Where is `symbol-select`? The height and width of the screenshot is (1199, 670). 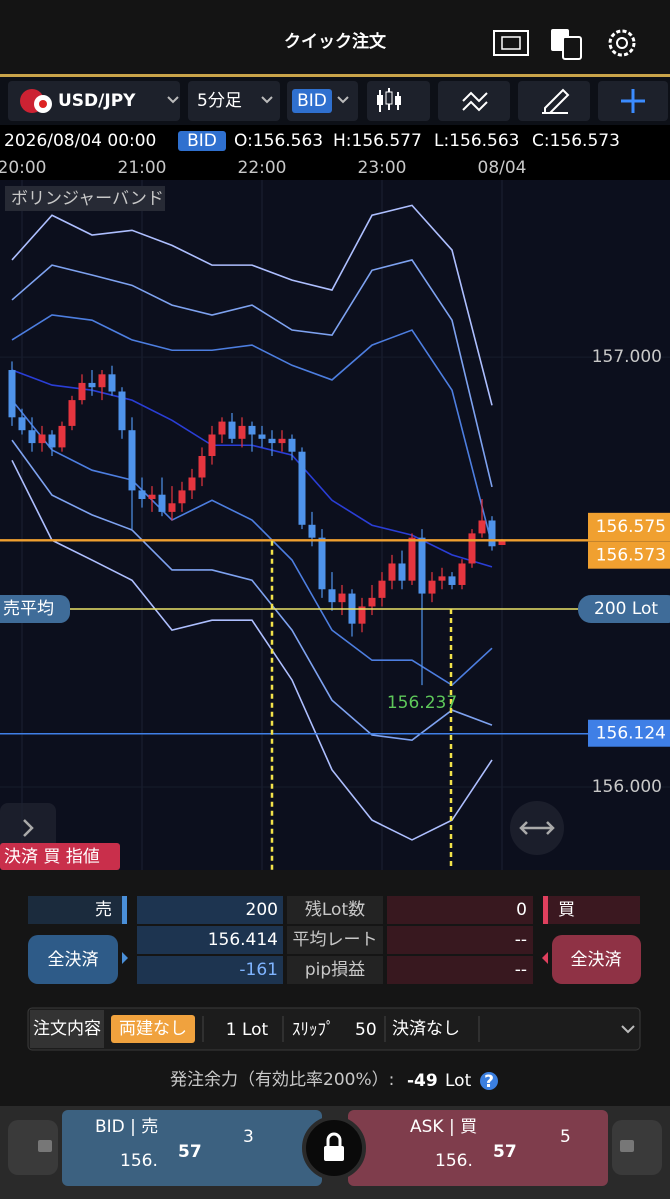
symbol-select is located at coordinates (94, 101).